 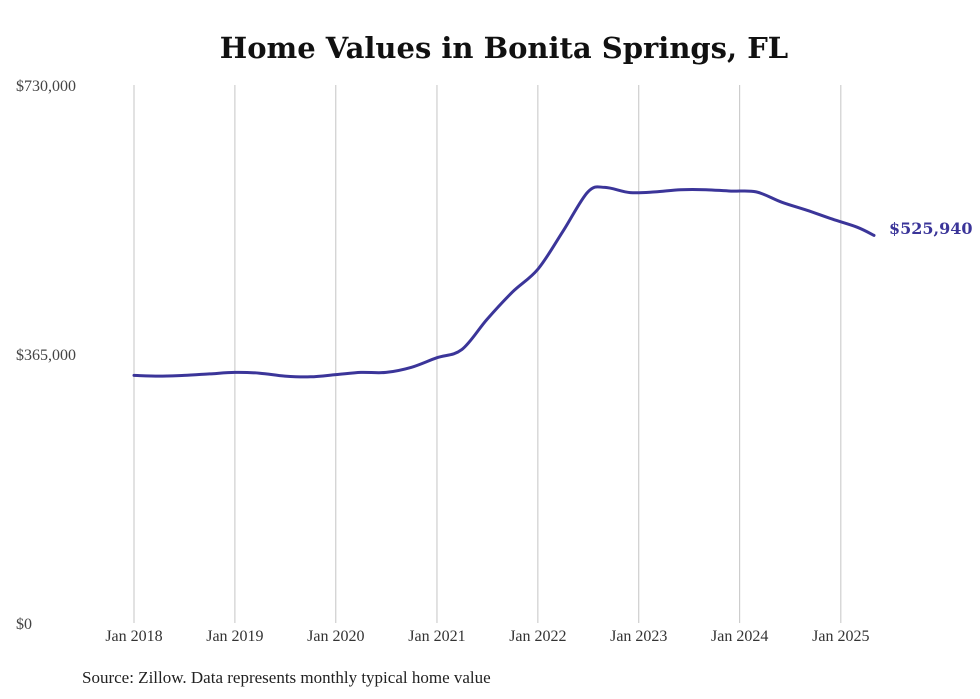 I want to click on x-tick-label: Jan 2022, so click(x=537, y=636).